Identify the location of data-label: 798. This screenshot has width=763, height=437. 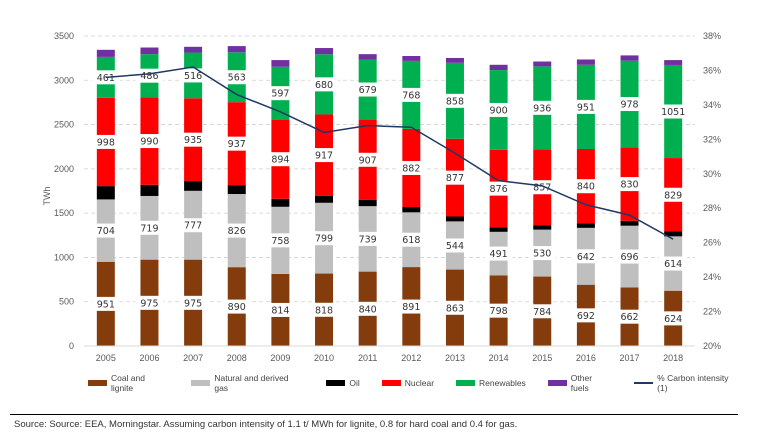
(499, 311).